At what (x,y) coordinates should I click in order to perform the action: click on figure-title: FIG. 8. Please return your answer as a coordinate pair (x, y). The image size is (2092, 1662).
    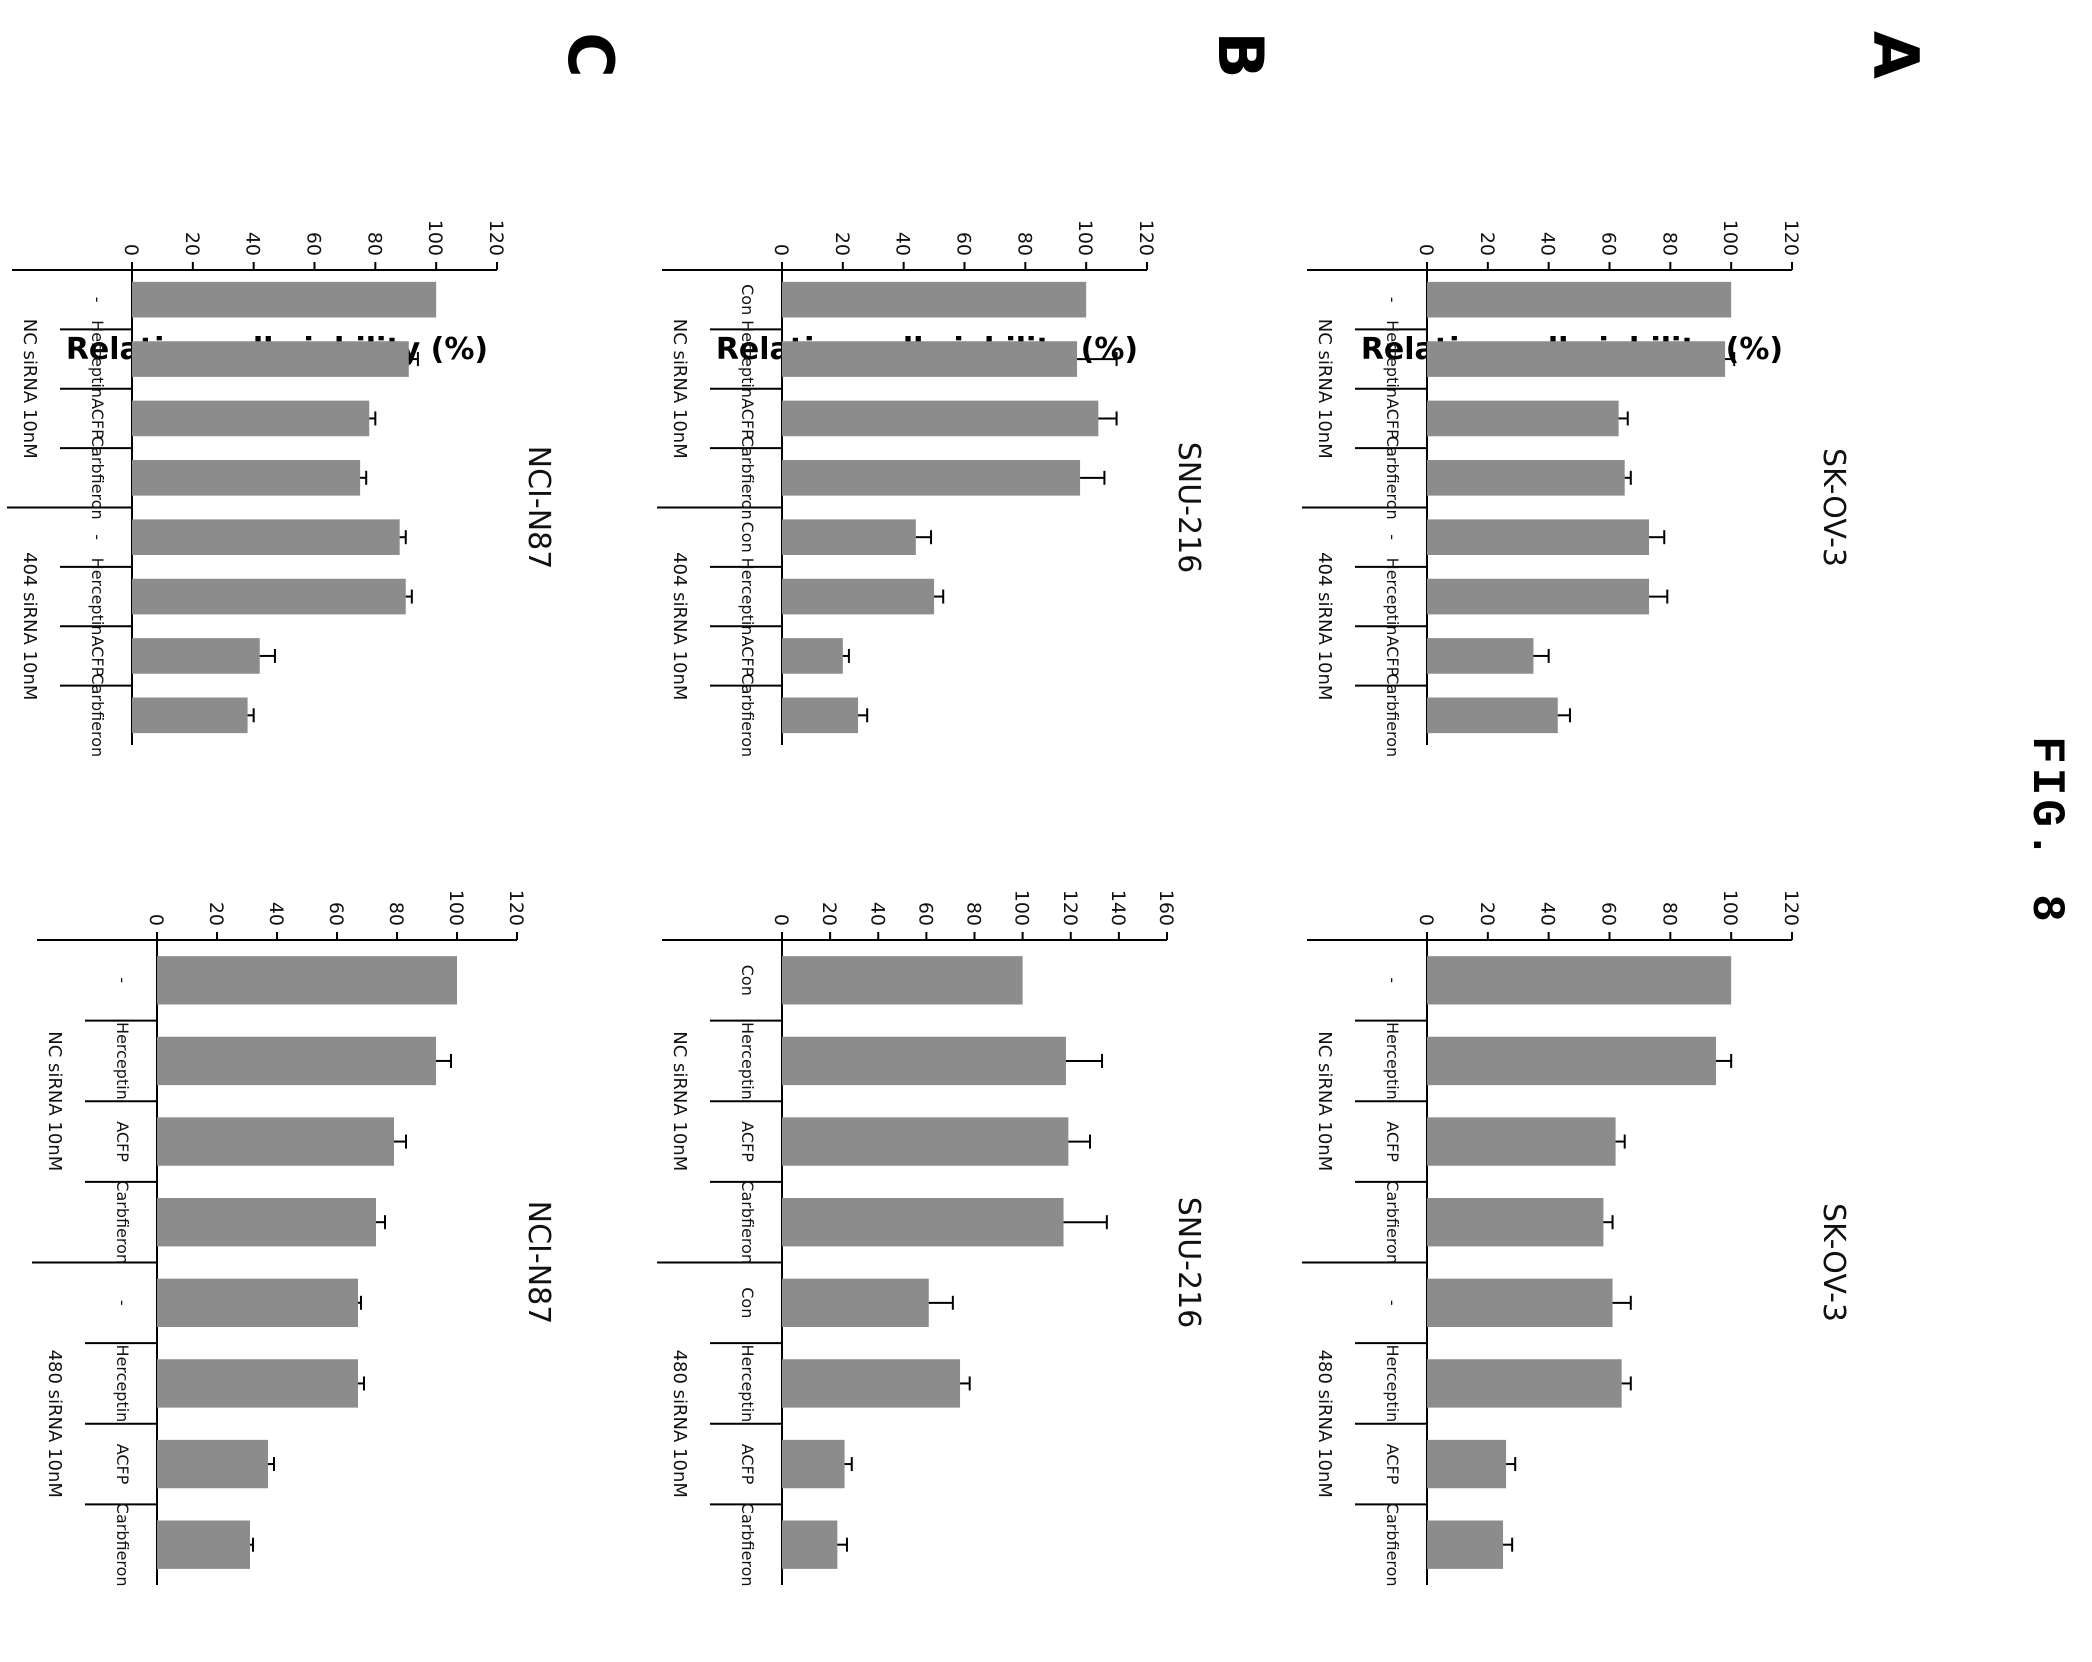
    Looking at the image, I should click on (2046, 831).